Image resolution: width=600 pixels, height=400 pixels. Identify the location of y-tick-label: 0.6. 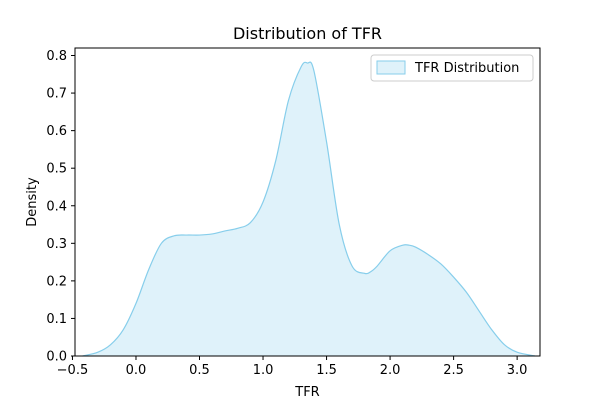
(56, 131).